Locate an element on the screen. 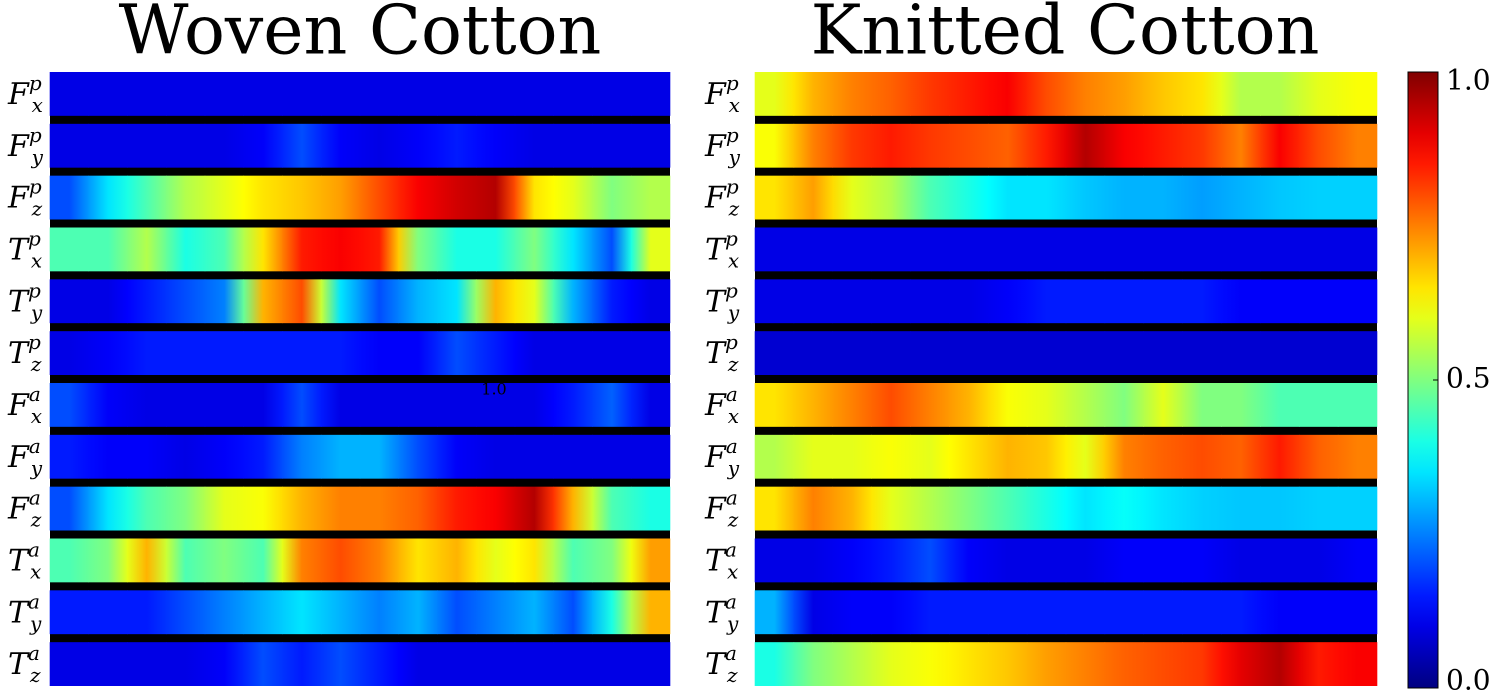 This screenshot has width=1493, height=696. row-label: Ta y is located at coordinates (25, 612).